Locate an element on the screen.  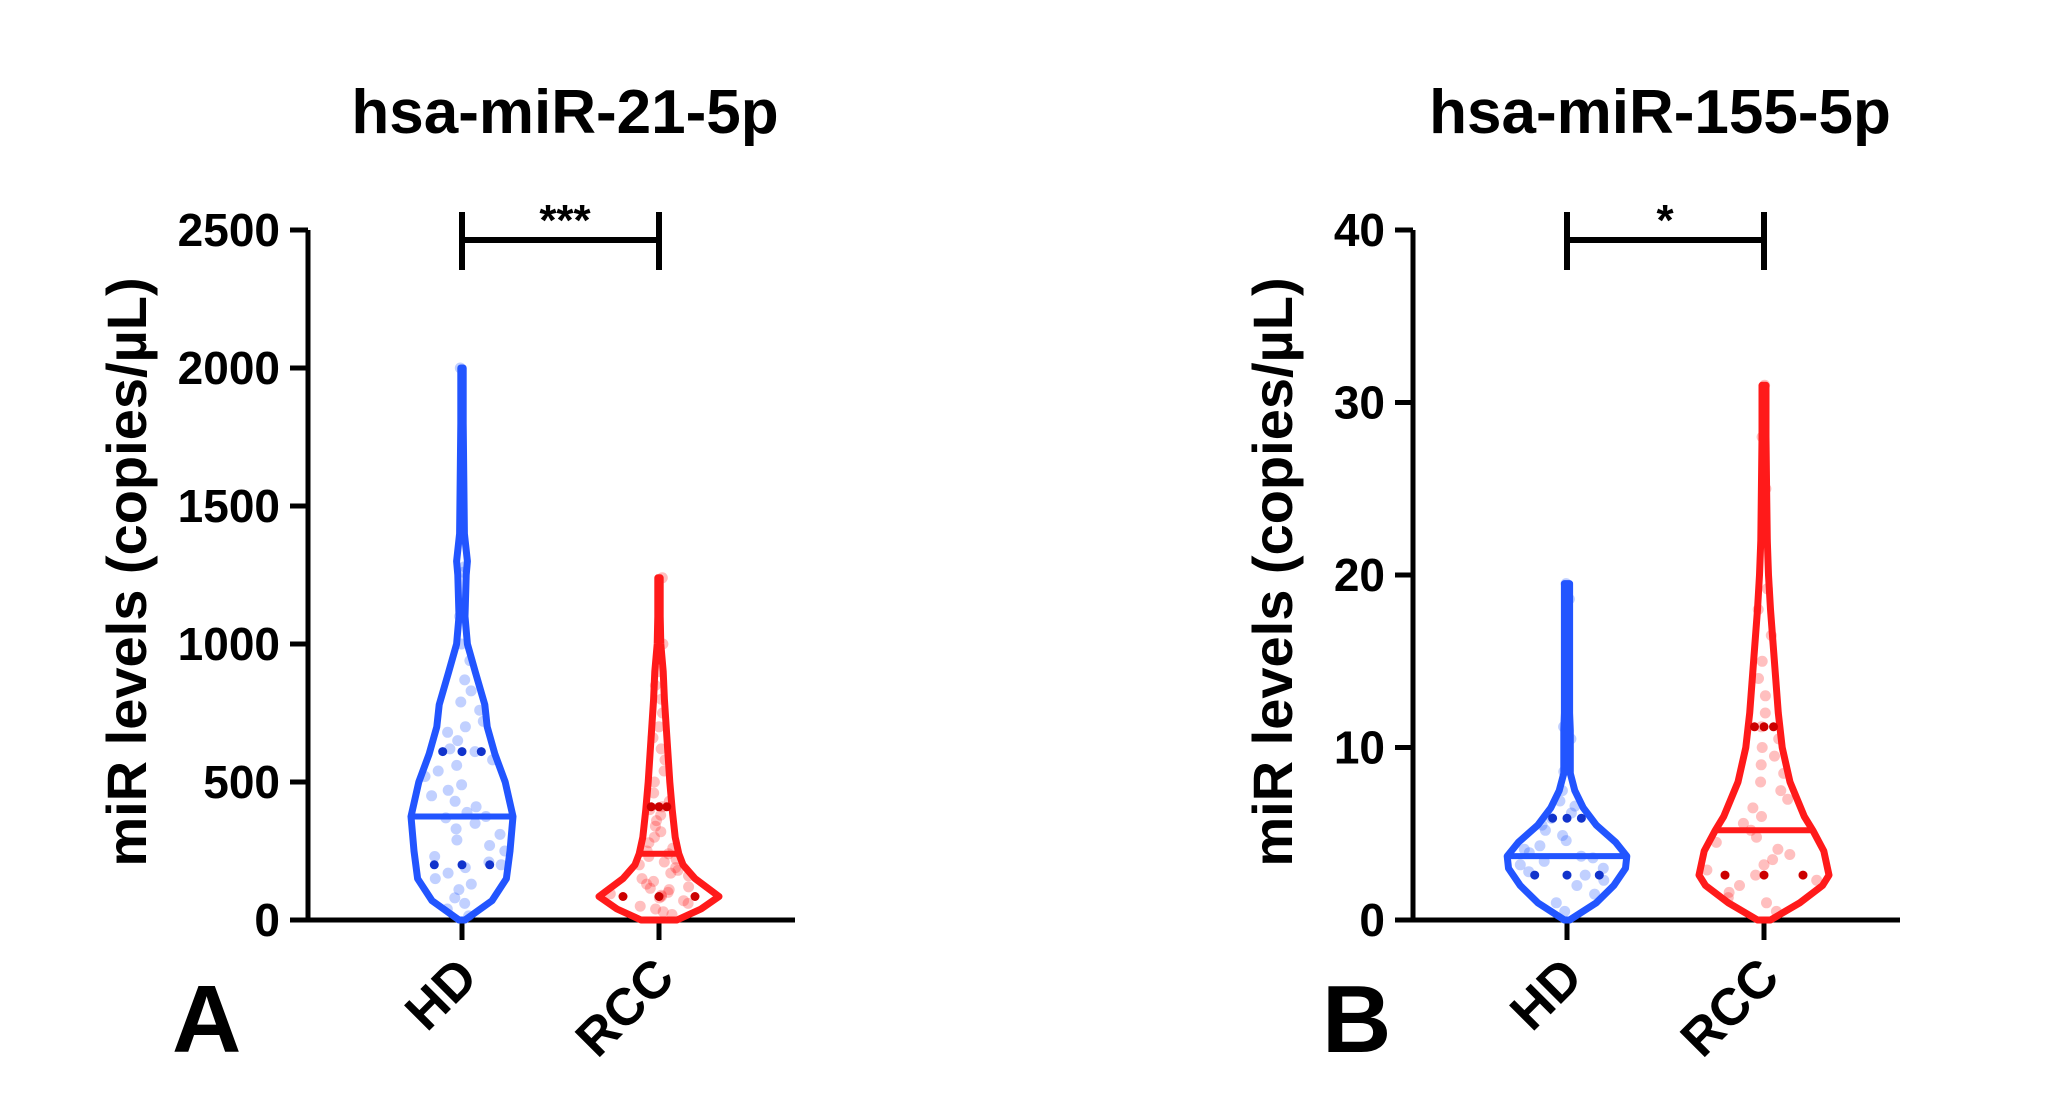
panel-b-significance-label: * is located at coordinates (1665, 220).